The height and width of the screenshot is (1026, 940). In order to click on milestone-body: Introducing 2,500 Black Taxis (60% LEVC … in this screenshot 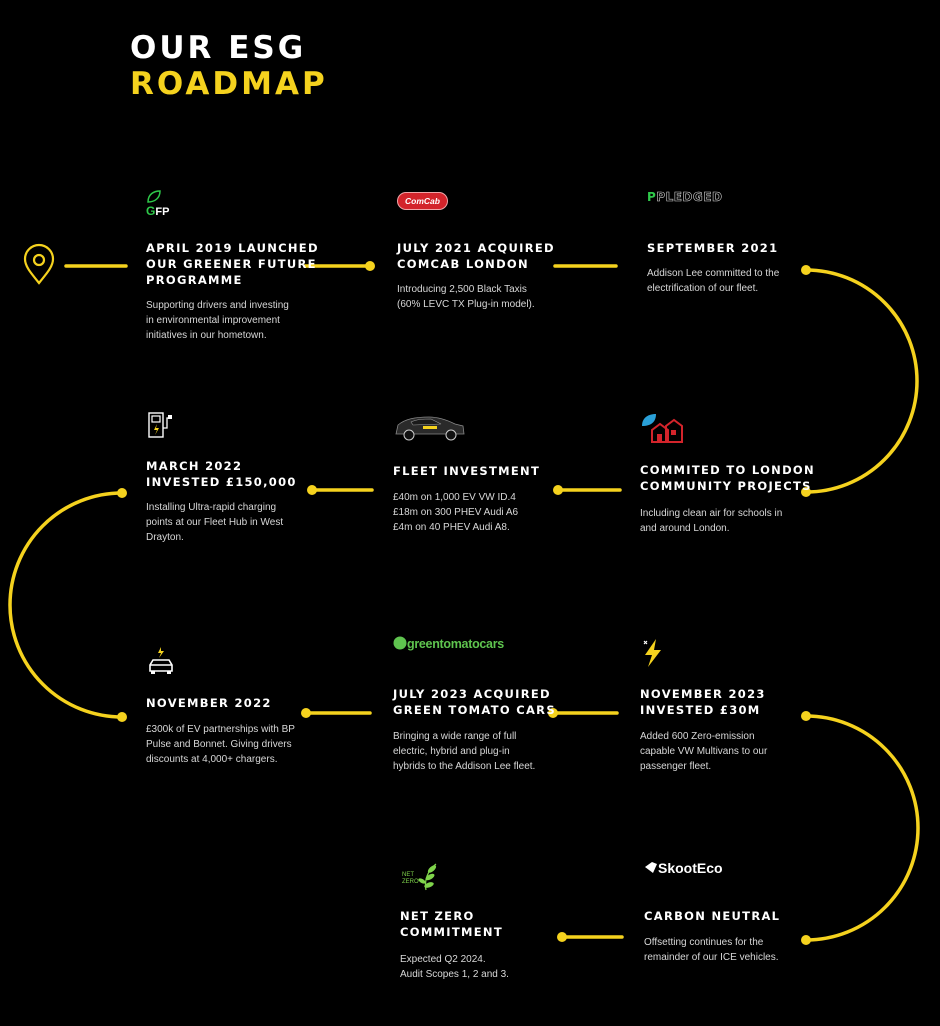, I will do `click(466, 297)`.